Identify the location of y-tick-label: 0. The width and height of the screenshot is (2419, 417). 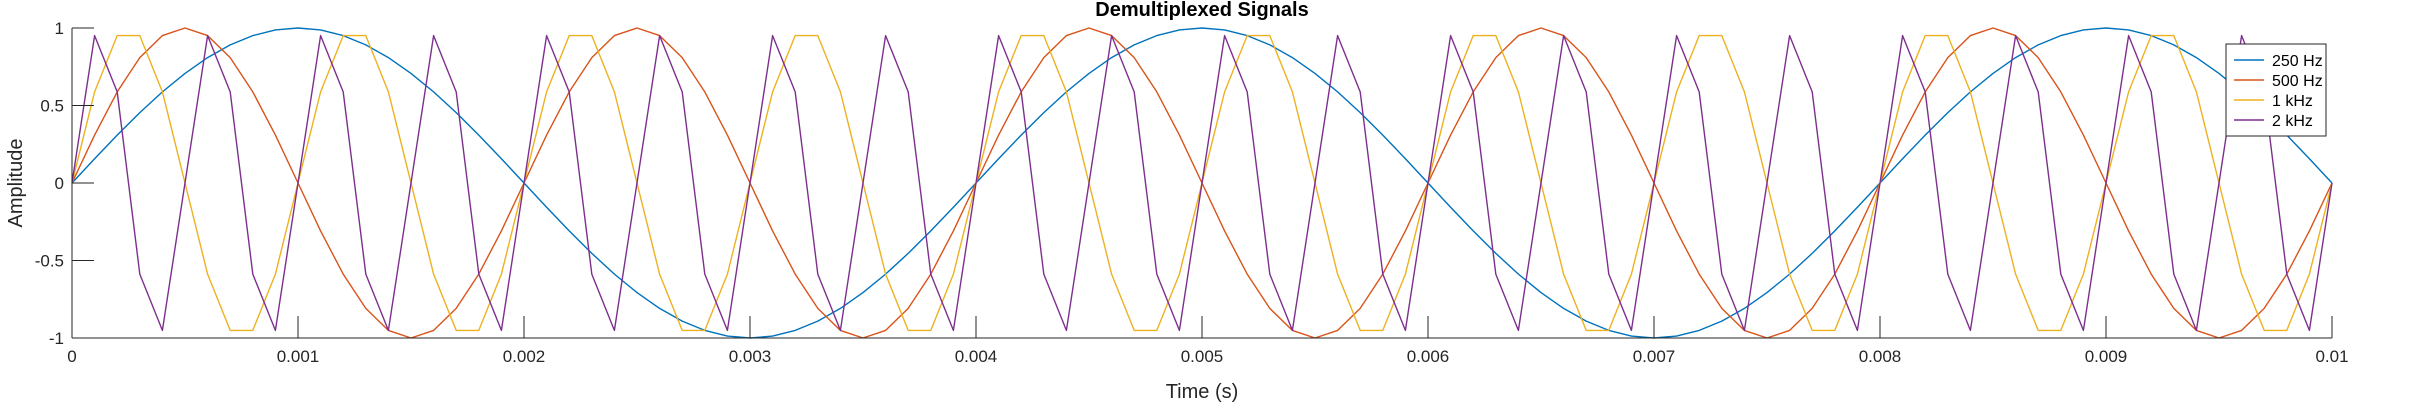
(59, 183).